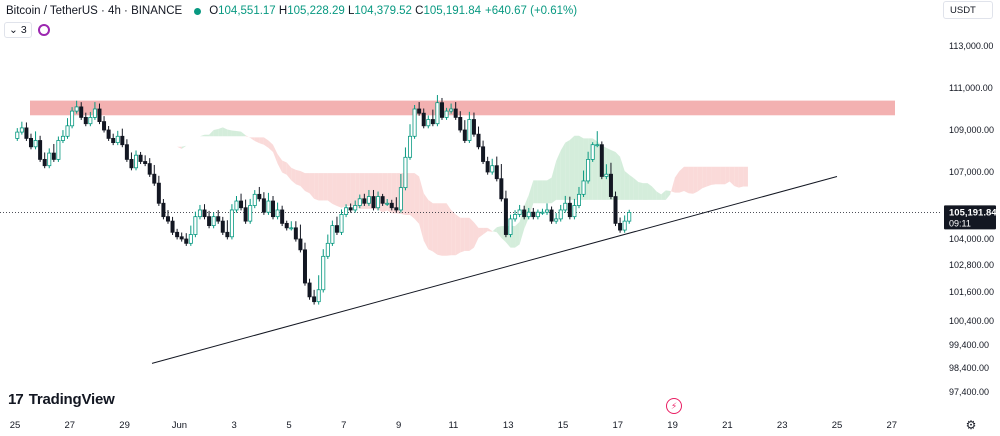  I want to click on flash-icon: ⚡, so click(674, 406).